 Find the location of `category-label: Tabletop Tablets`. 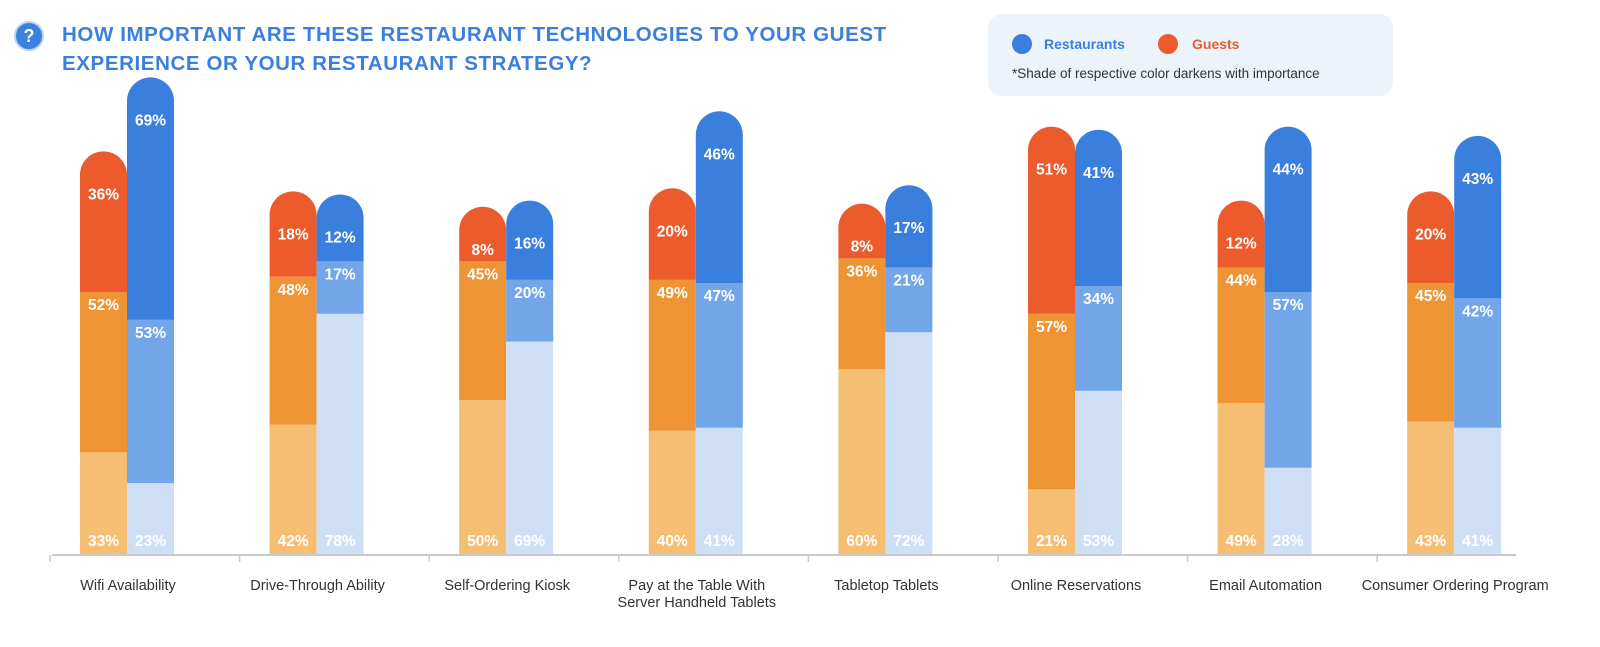

category-label: Tabletop Tablets is located at coordinates (886, 586).